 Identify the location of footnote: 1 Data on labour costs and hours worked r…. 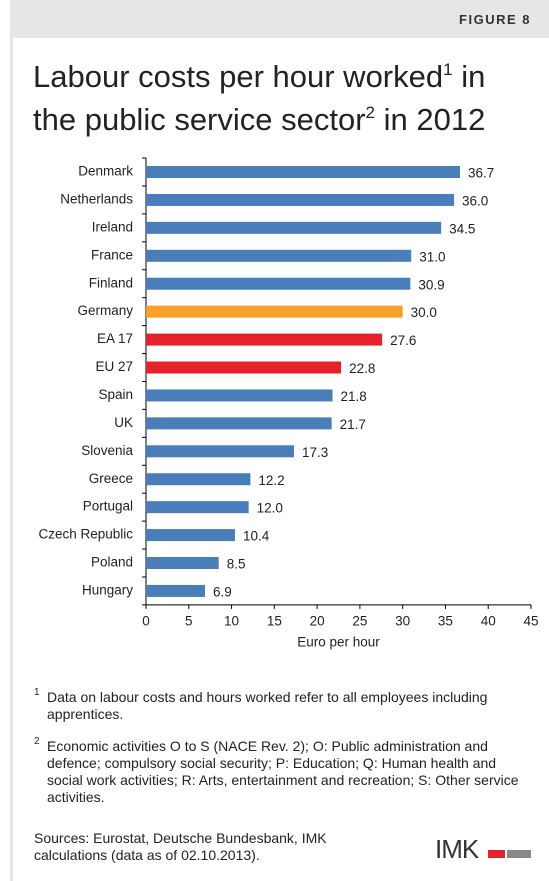
(280, 705).